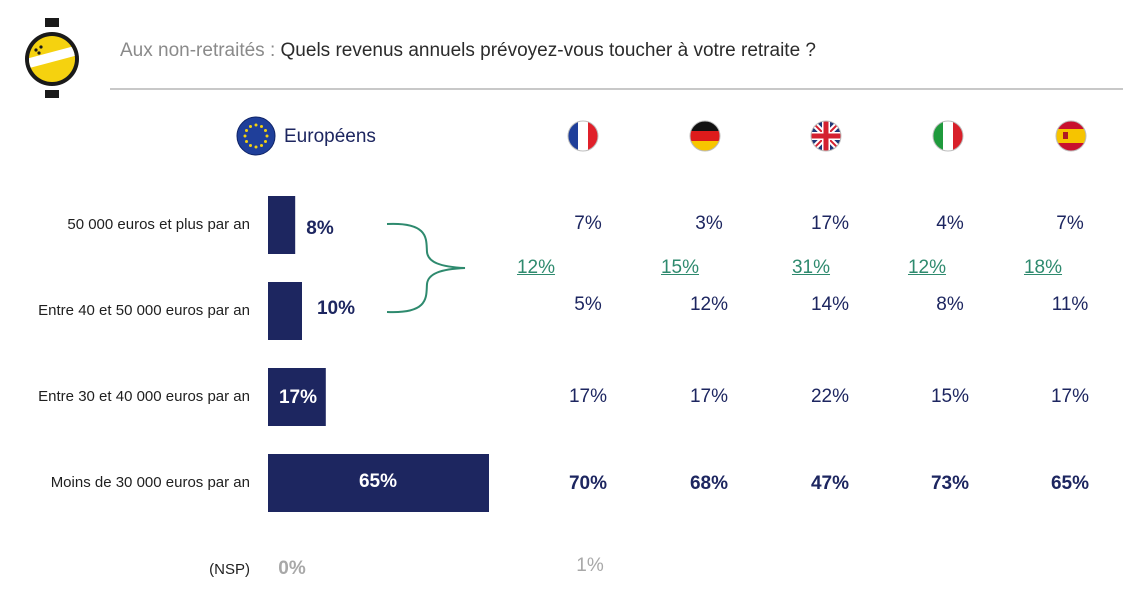  I want to click on grouped-total: 15%, so click(680, 267).